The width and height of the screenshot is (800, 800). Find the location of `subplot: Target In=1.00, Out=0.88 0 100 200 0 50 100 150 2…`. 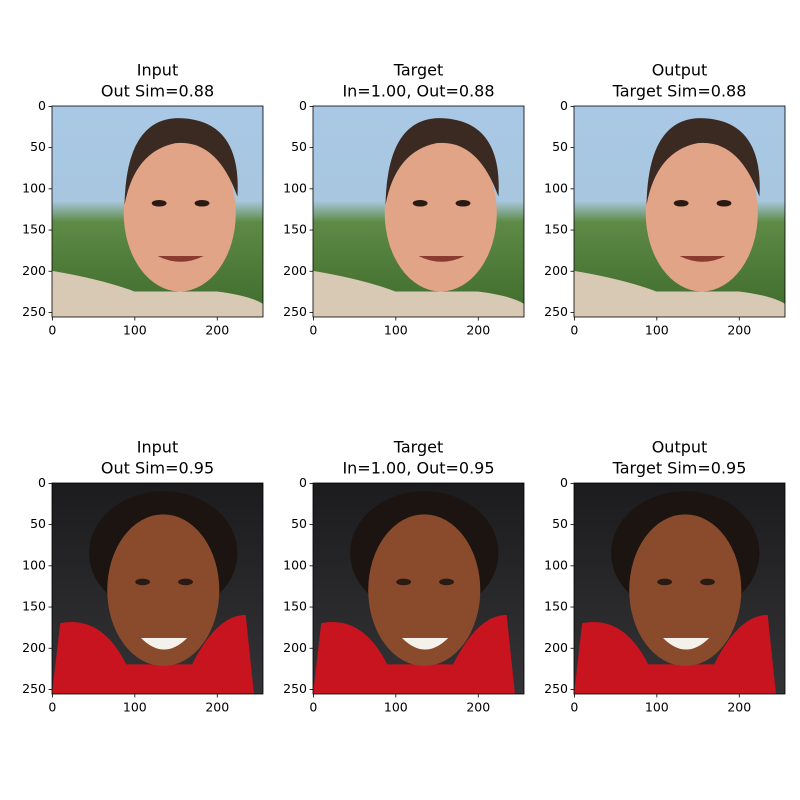

subplot: Target In=1.00, Out=0.88 0 100 200 0 50 100 150 2… is located at coordinates (404, 199).